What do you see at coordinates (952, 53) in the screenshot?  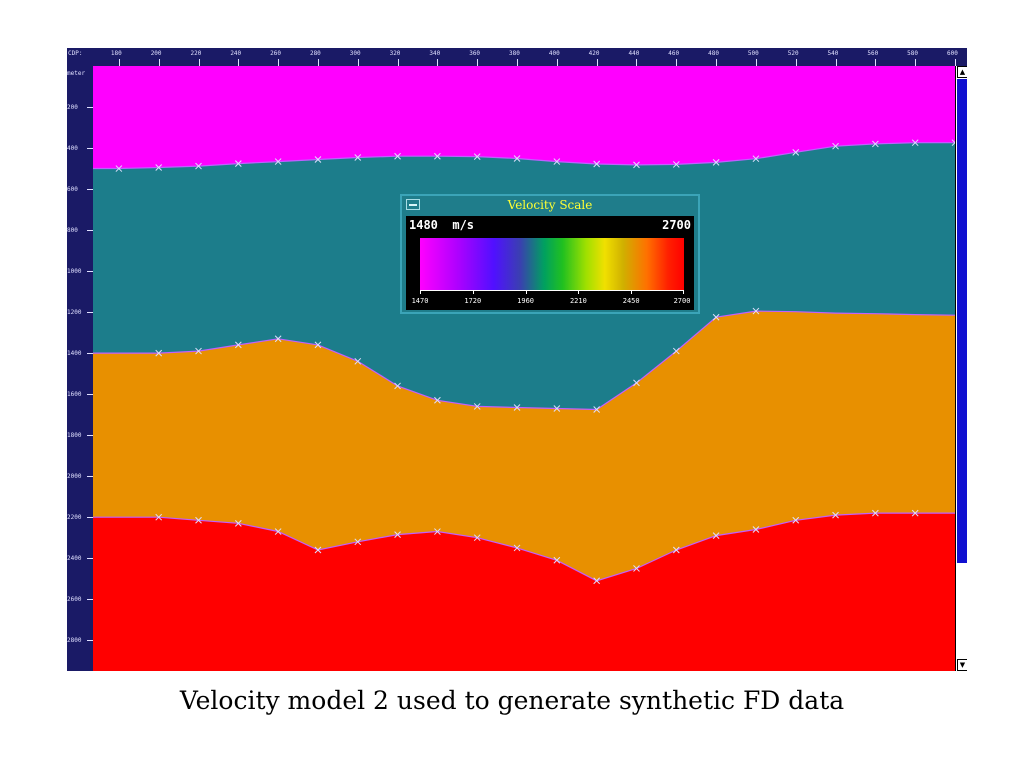 I see `cdp-tick-label: 600` at bounding box center [952, 53].